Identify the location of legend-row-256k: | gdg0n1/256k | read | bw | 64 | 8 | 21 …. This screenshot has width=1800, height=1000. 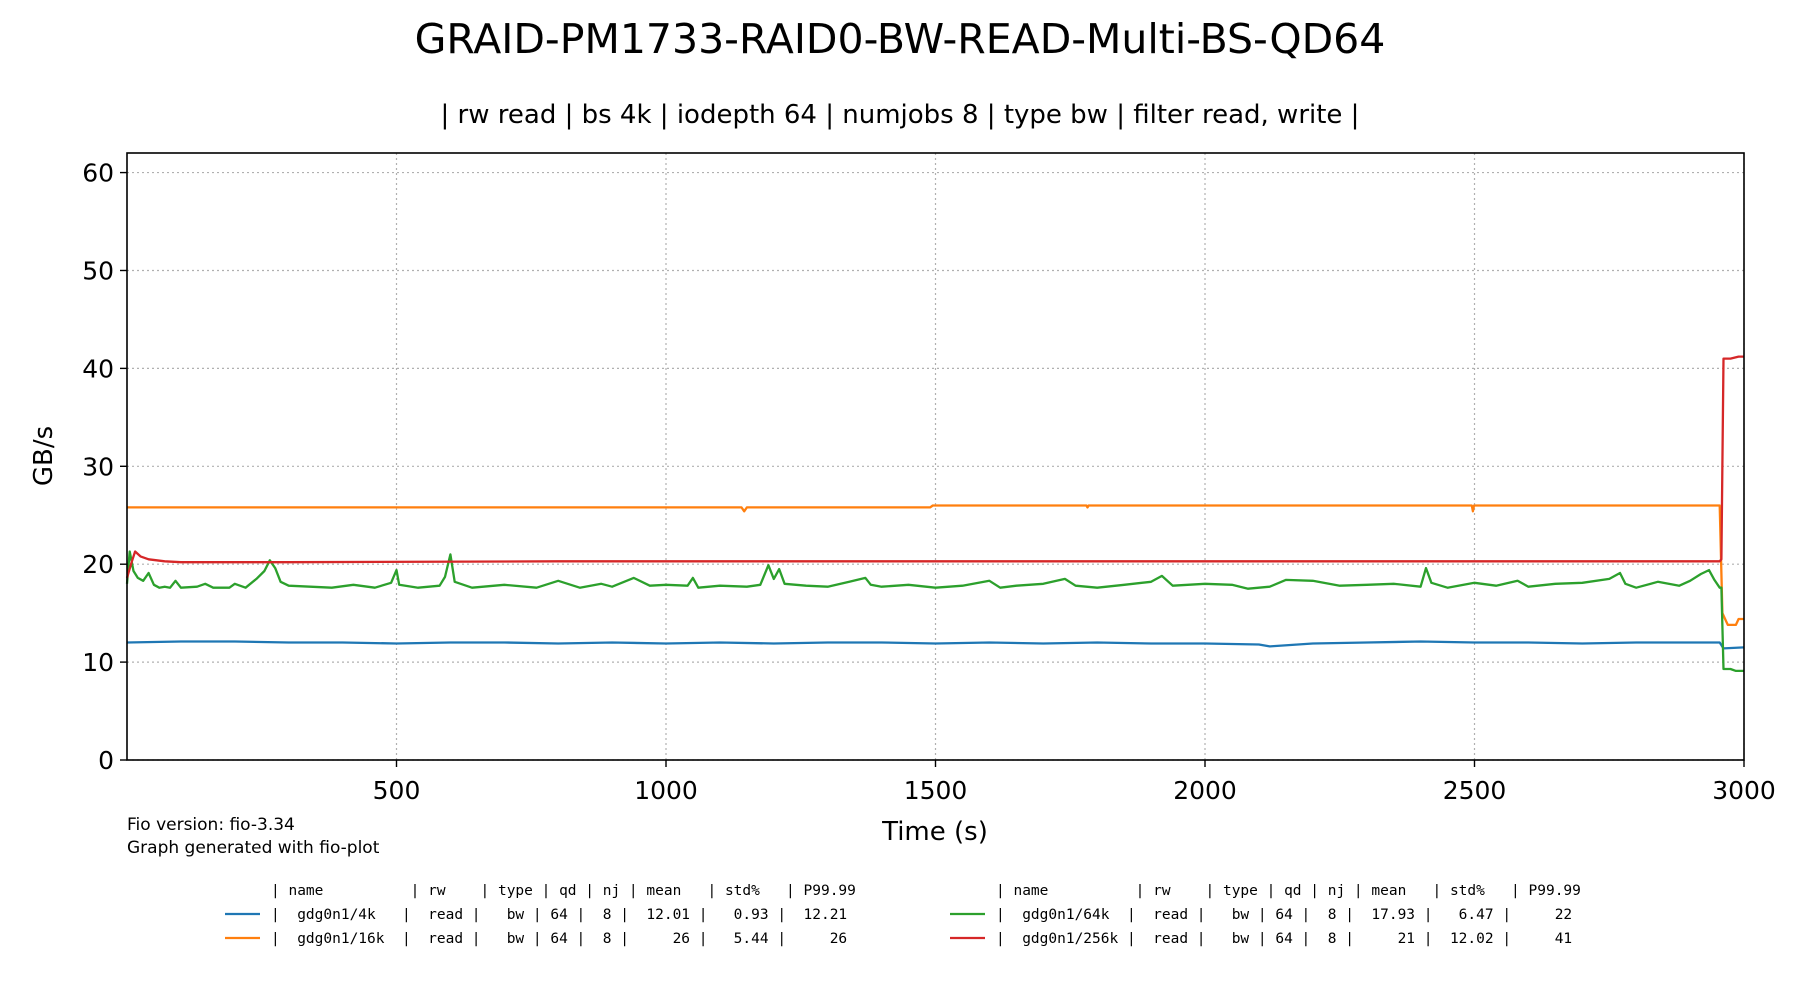
(1284, 939).